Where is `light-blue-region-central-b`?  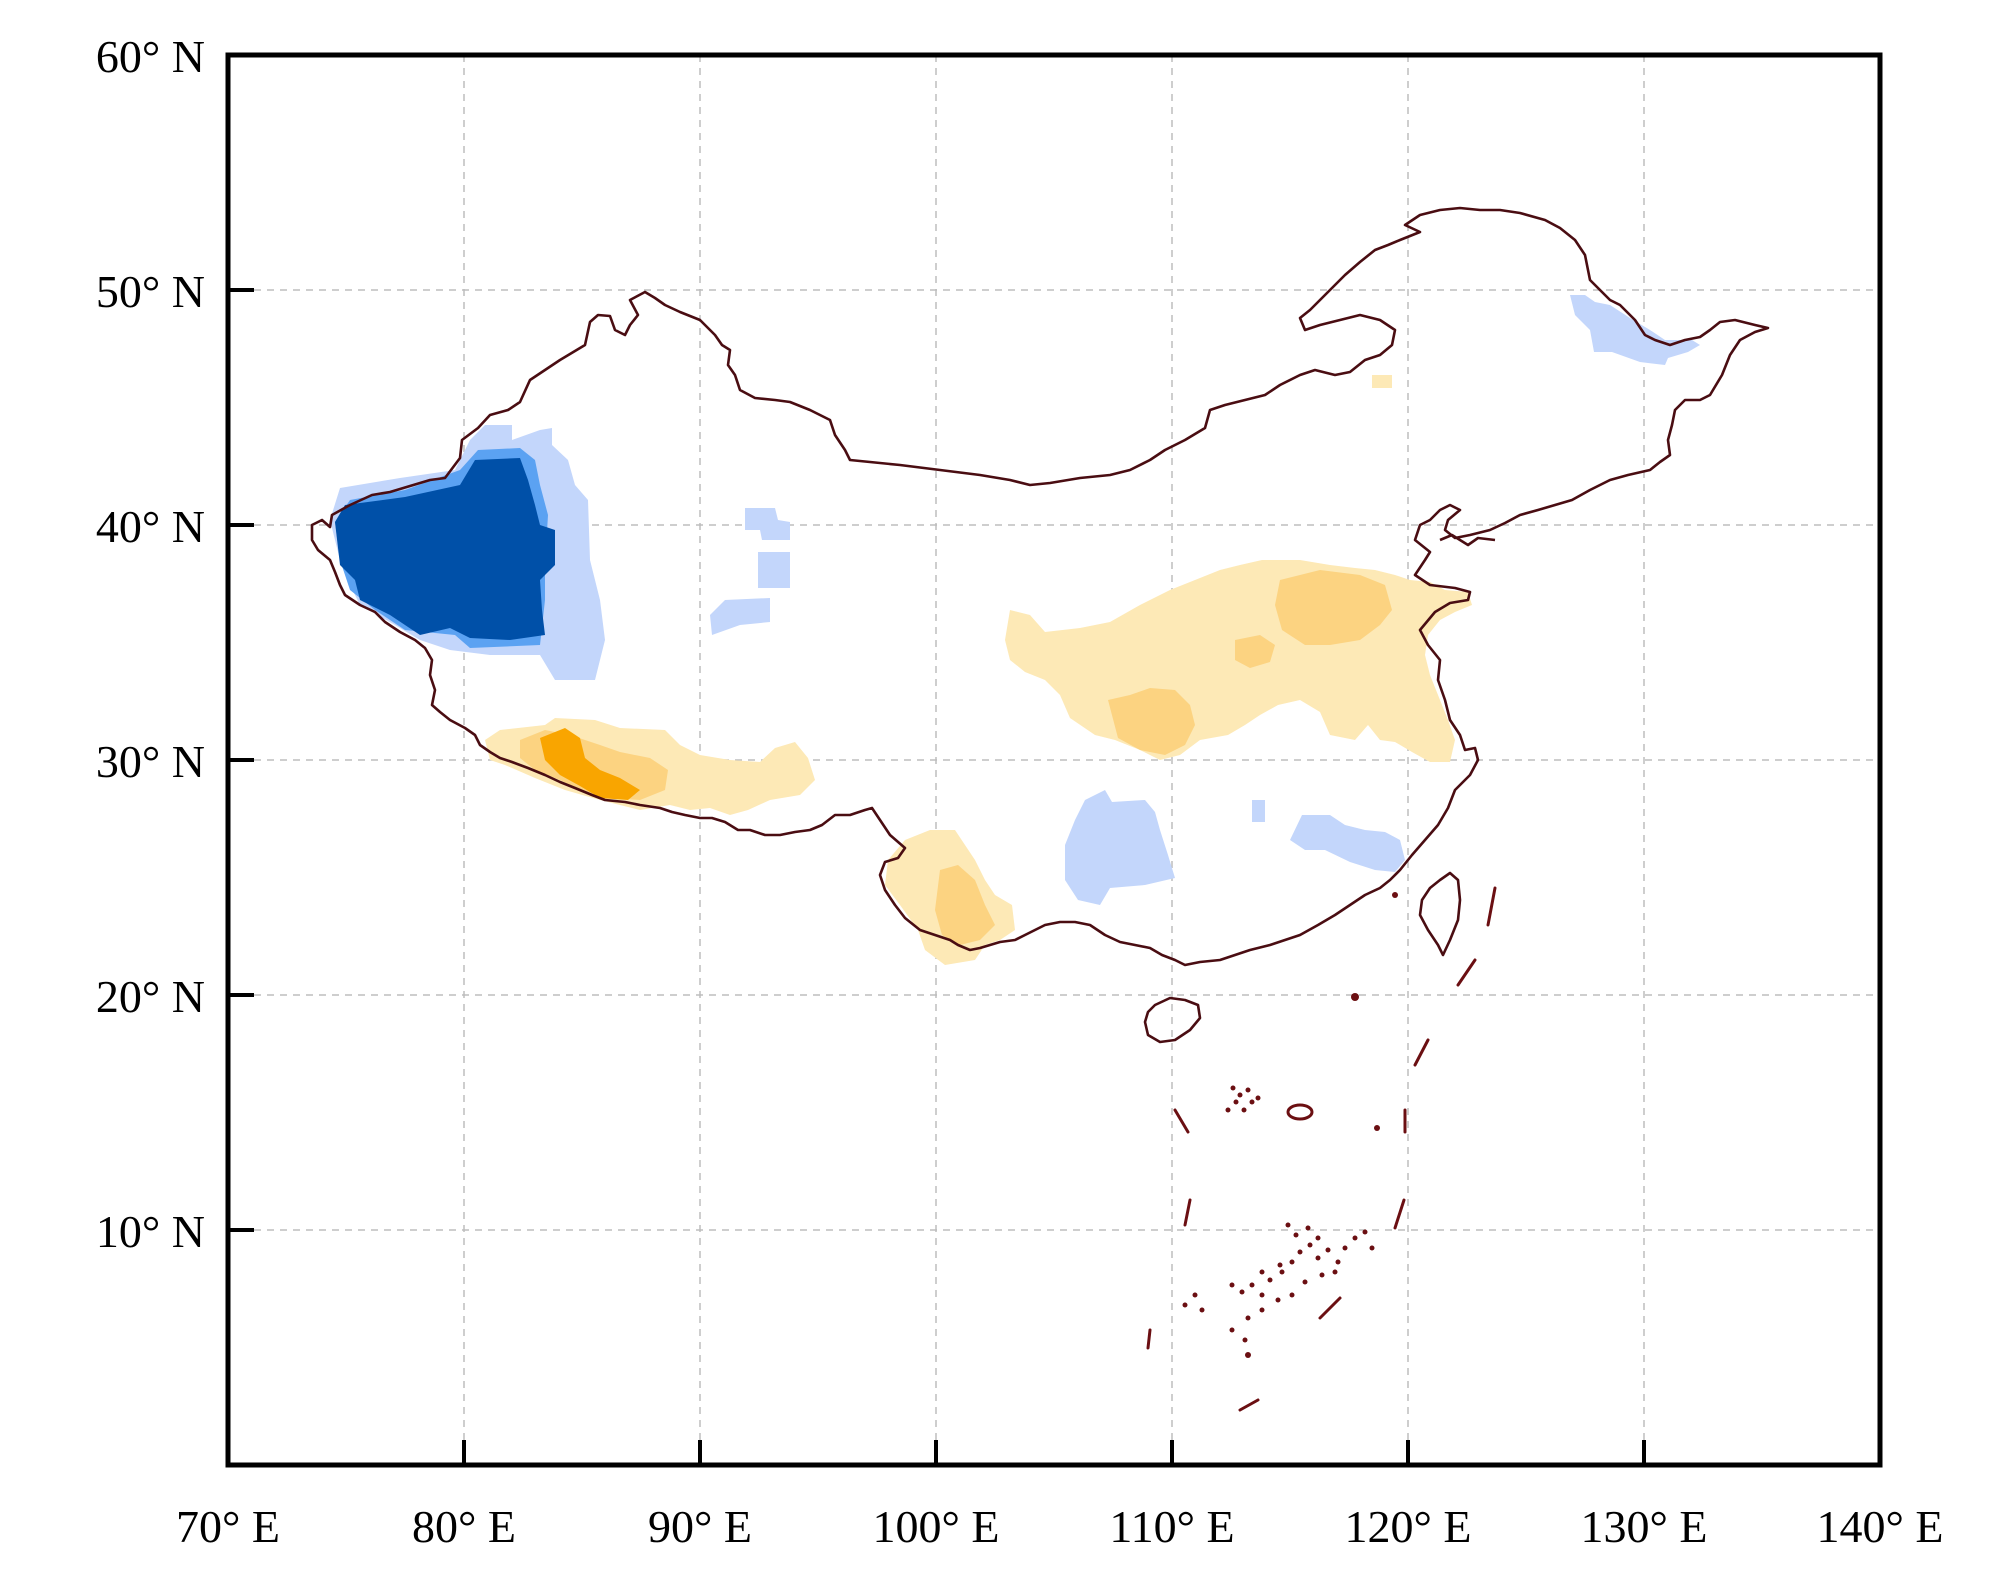
light-blue-region-central-b is located at coordinates (774, 570).